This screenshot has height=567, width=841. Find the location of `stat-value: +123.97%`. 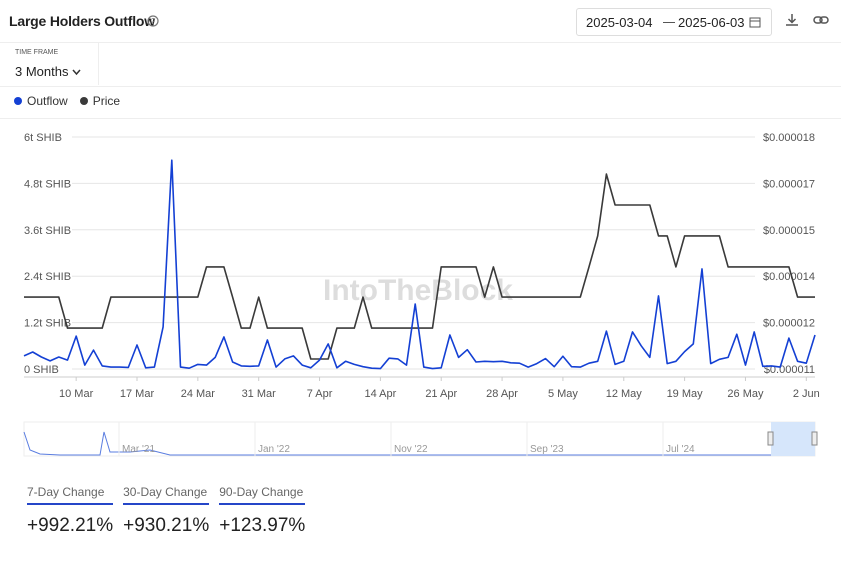

stat-value: +123.97% is located at coordinates (262, 525).